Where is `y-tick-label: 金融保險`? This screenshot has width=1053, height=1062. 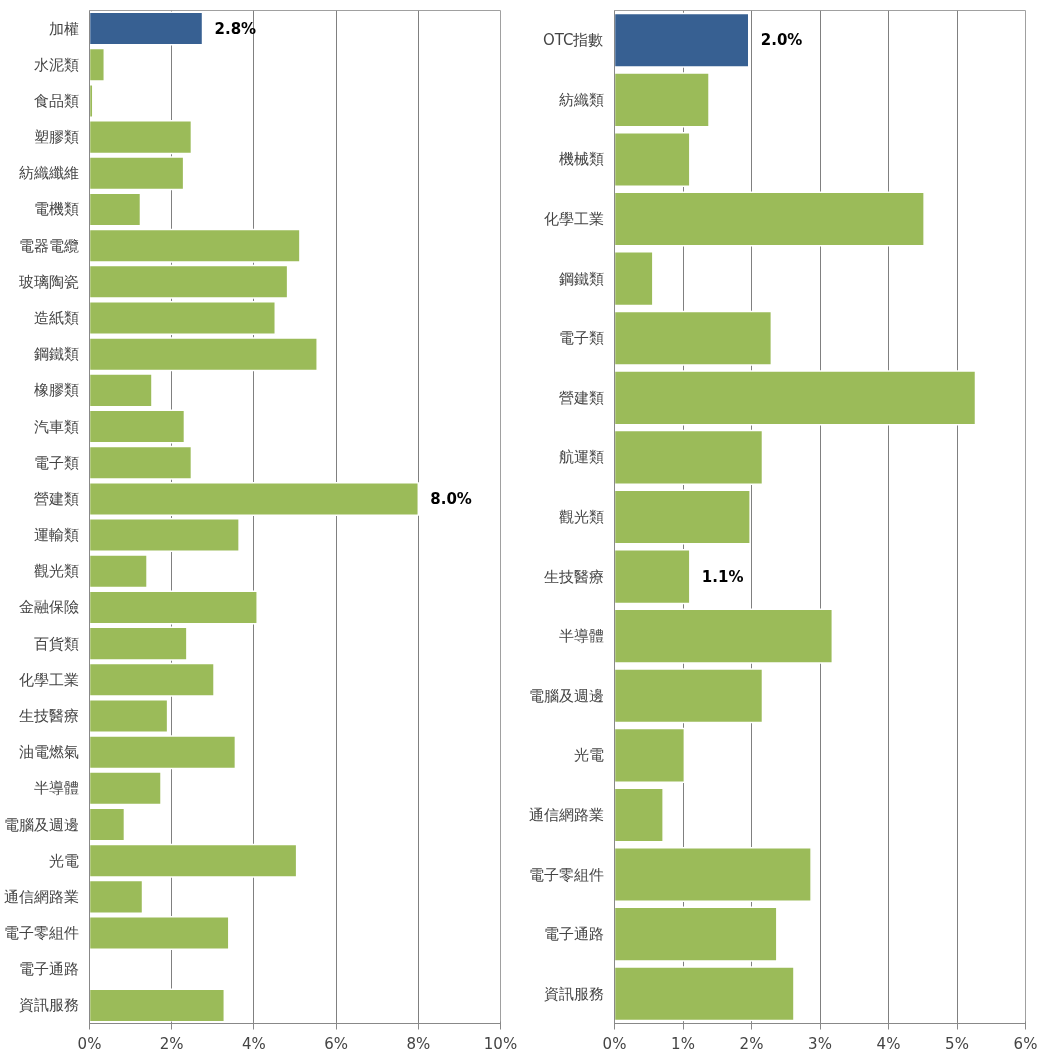
y-tick-label: 金融保險 is located at coordinates (48, 607).